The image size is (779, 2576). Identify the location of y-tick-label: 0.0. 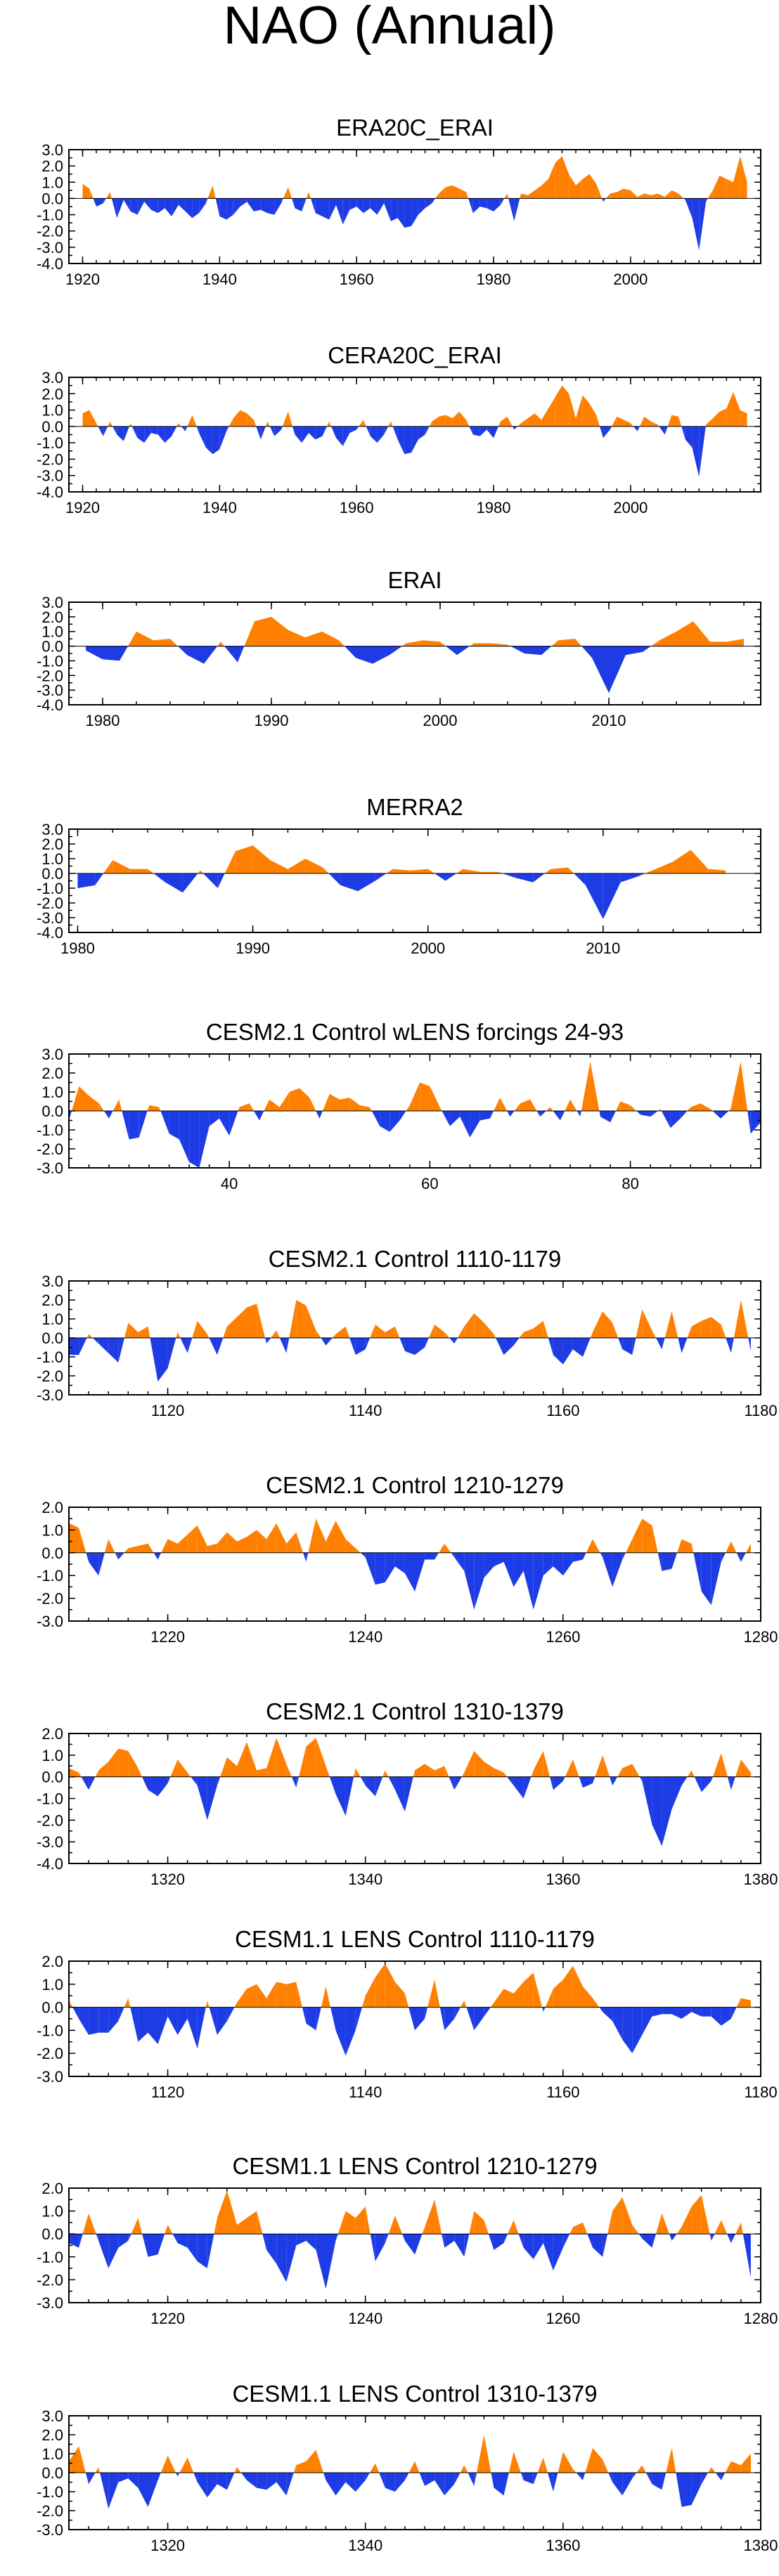
(52, 2008).